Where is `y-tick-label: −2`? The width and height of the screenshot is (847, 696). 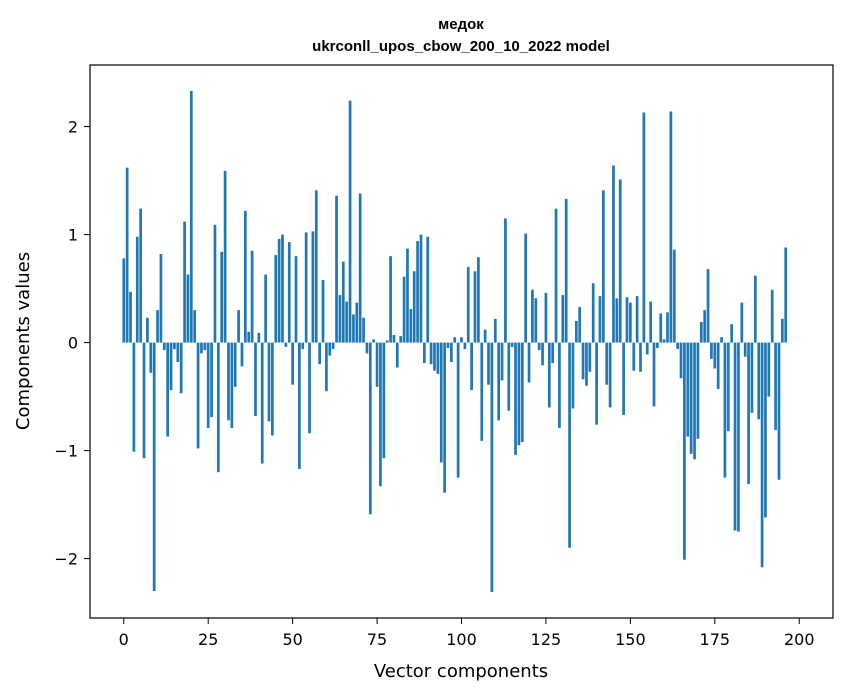
y-tick-label: −2 is located at coordinates (66, 559).